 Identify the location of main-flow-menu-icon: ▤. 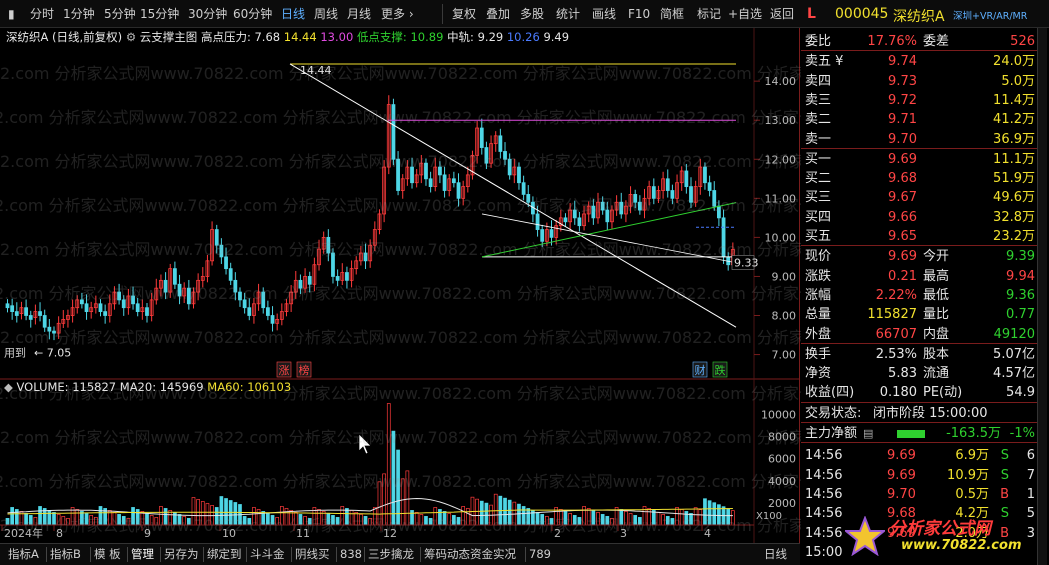
(868, 433).